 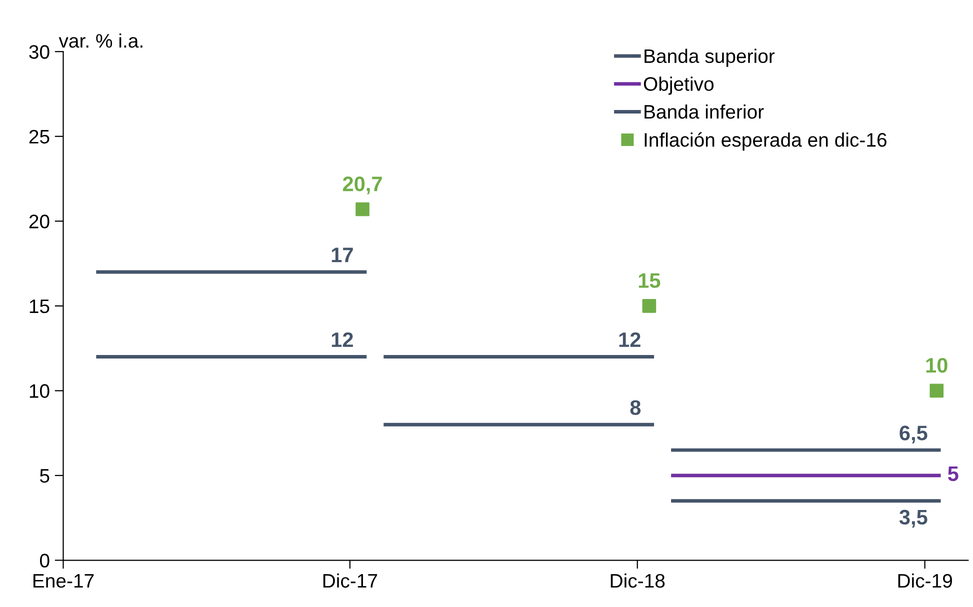 What do you see at coordinates (765, 141) in the screenshot?
I see `legend-label: Inflación esperada en dic-16` at bounding box center [765, 141].